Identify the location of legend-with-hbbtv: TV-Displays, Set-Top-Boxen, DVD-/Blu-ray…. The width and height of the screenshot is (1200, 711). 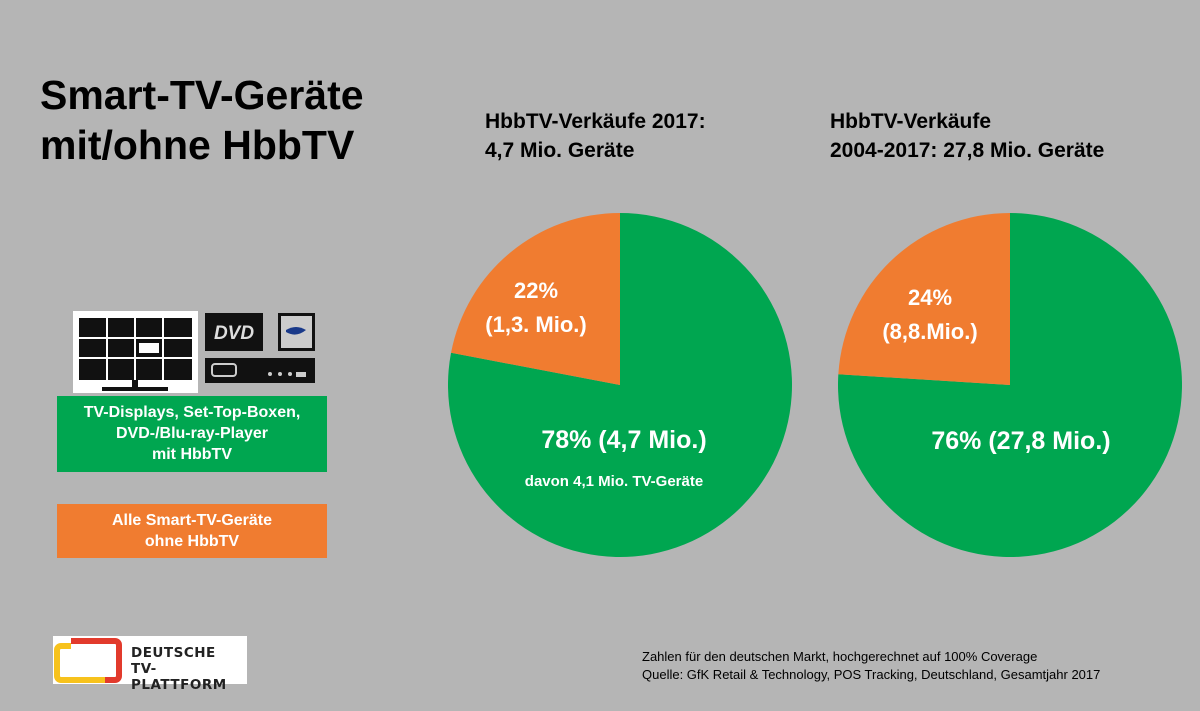
(192, 434).